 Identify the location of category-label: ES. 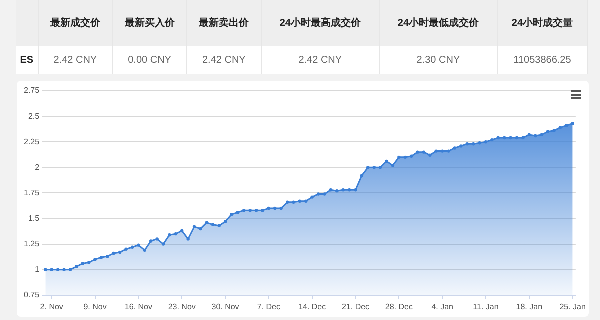
(27, 60).